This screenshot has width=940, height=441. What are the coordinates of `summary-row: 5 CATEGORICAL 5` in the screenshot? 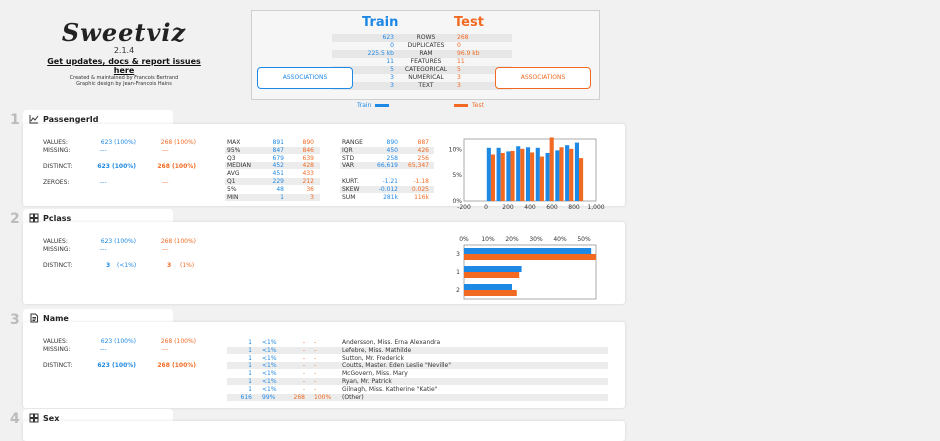 It's located at (422, 70).